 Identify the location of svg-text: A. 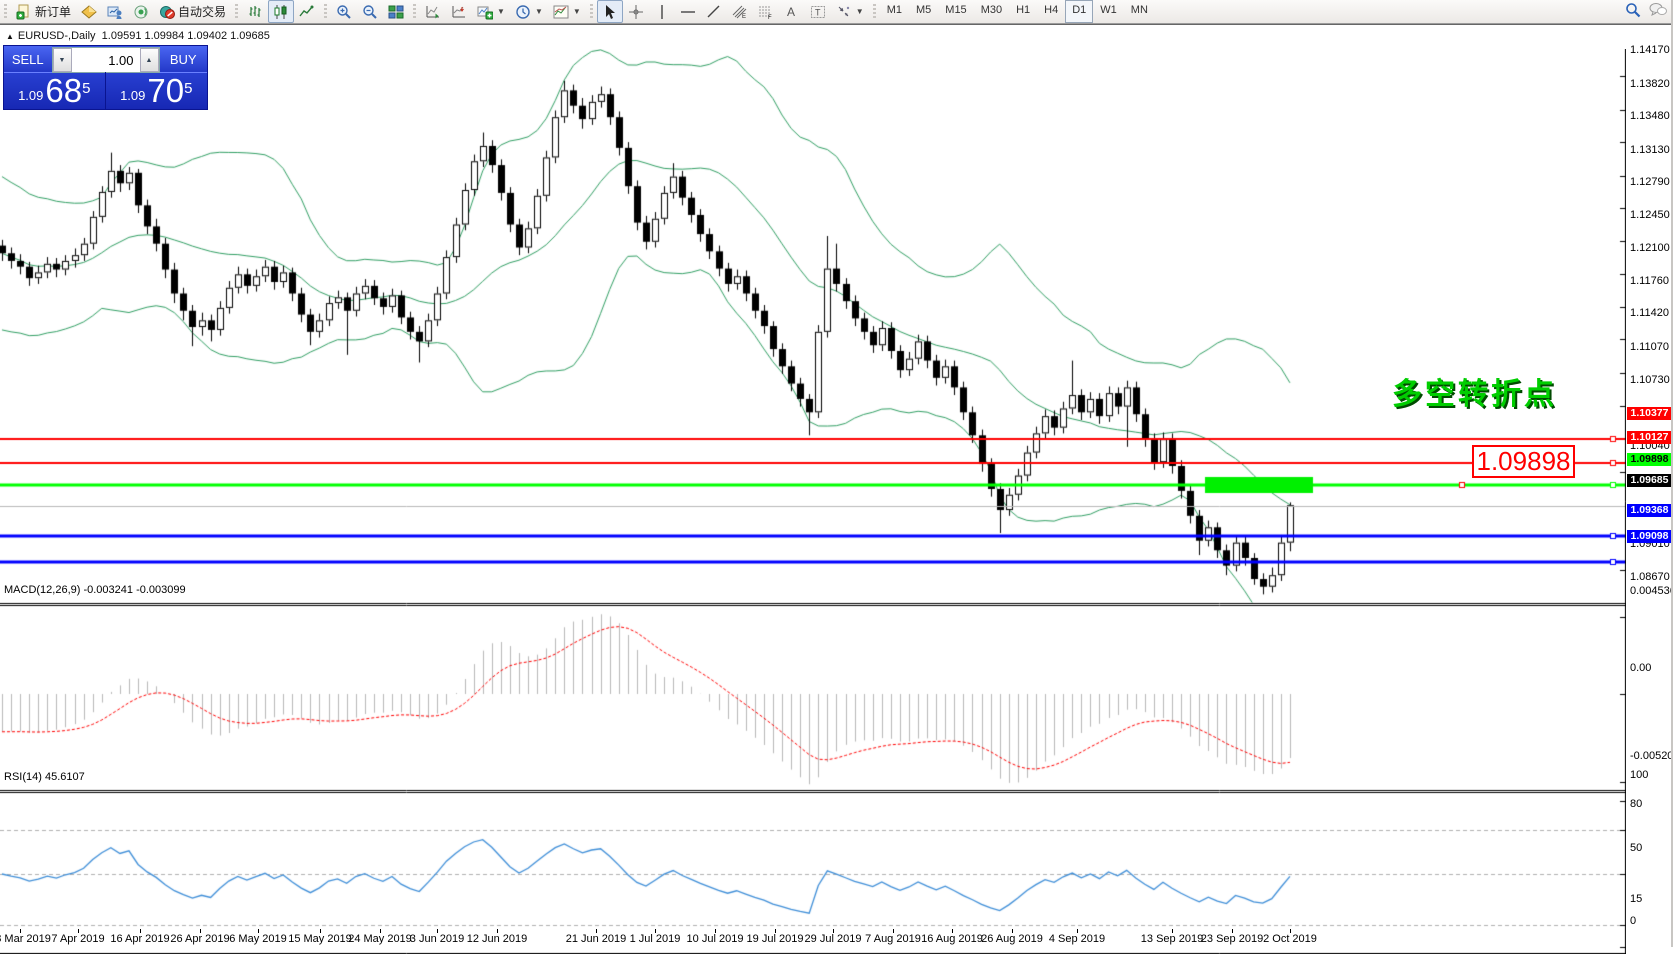
(791, 12).